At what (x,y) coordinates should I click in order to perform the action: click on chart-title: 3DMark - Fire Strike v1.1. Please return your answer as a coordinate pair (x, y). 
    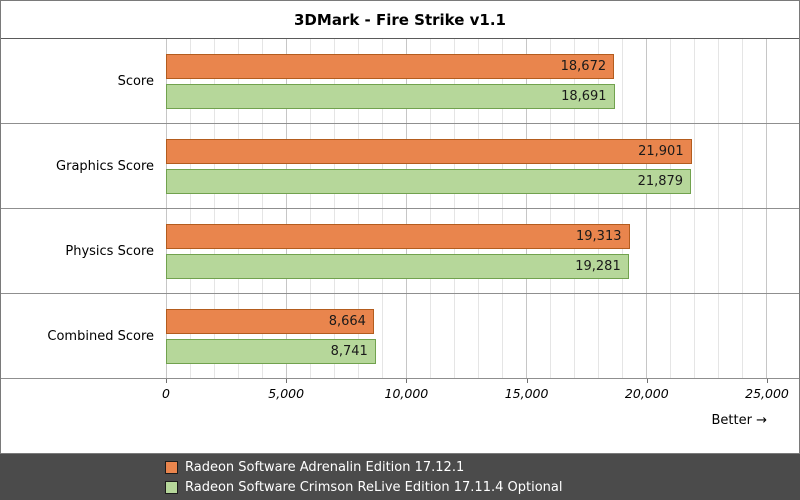
    Looking at the image, I should click on (400, 20).